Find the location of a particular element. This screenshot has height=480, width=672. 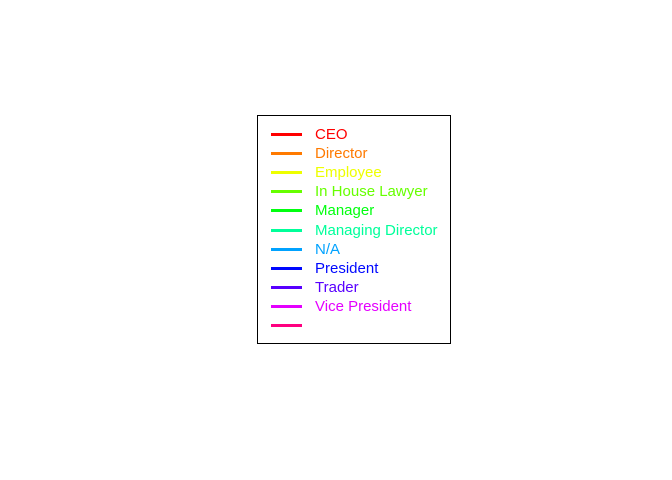

legend-entry: Vice President is located at coordinates (354, 306).